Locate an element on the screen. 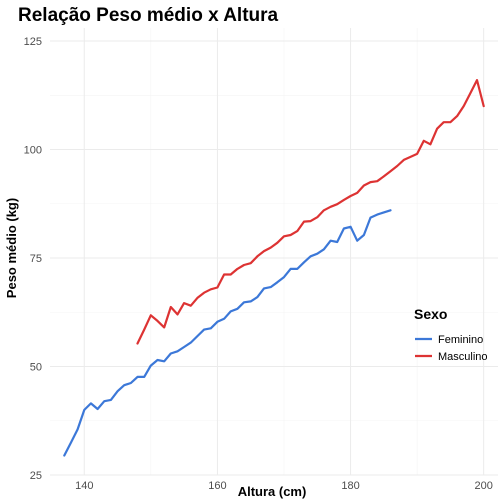 Image resolution: width=504 pixels, height=504 pixels. y-tick-label: 50 is located at coordinates (36, 368).